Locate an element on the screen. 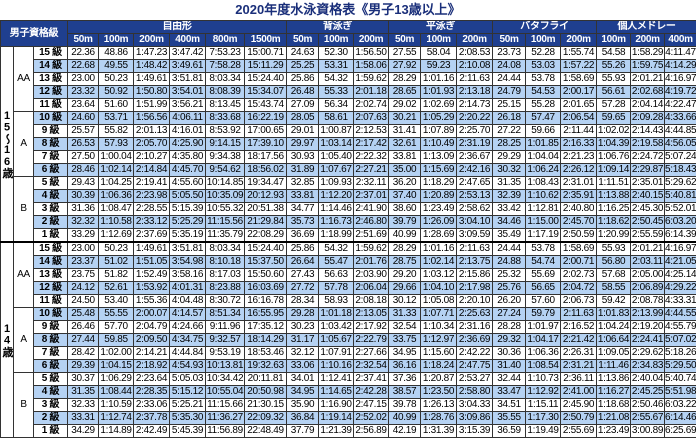  time: 2:37.41 is located at coordinates (371, 379).